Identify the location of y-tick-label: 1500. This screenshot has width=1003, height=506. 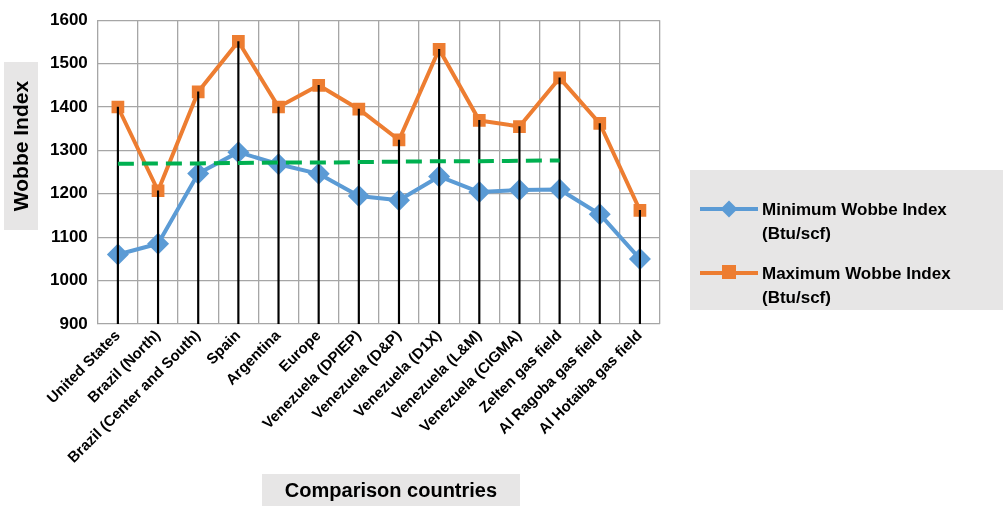
(68, 63).